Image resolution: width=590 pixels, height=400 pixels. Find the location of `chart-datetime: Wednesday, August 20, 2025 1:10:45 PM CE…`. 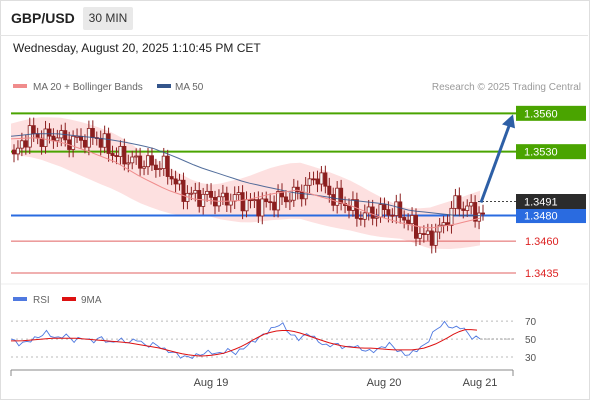

chart-datetime: Wednesday, August 20, 2025 1:10:45 PM CE… is located at coordinates (137, 48).